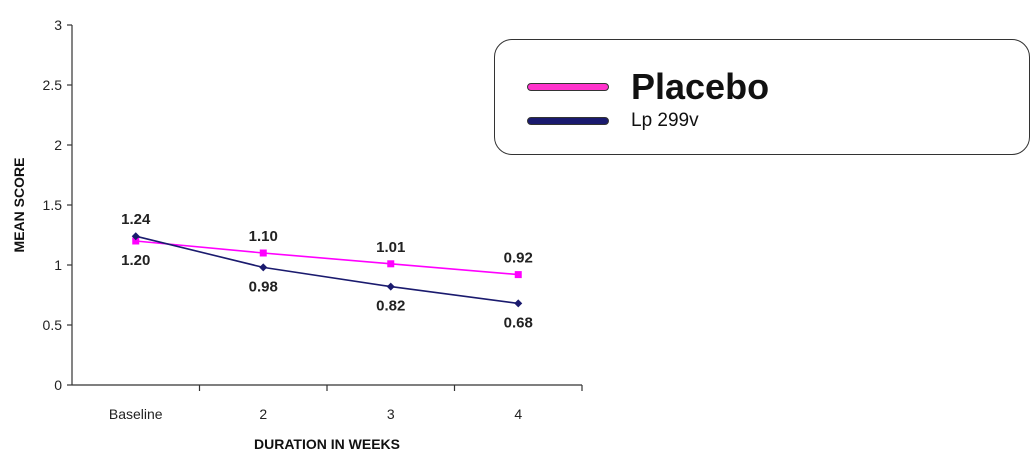  I want to click on y-tick-label: 1.5, so click(53, 205).